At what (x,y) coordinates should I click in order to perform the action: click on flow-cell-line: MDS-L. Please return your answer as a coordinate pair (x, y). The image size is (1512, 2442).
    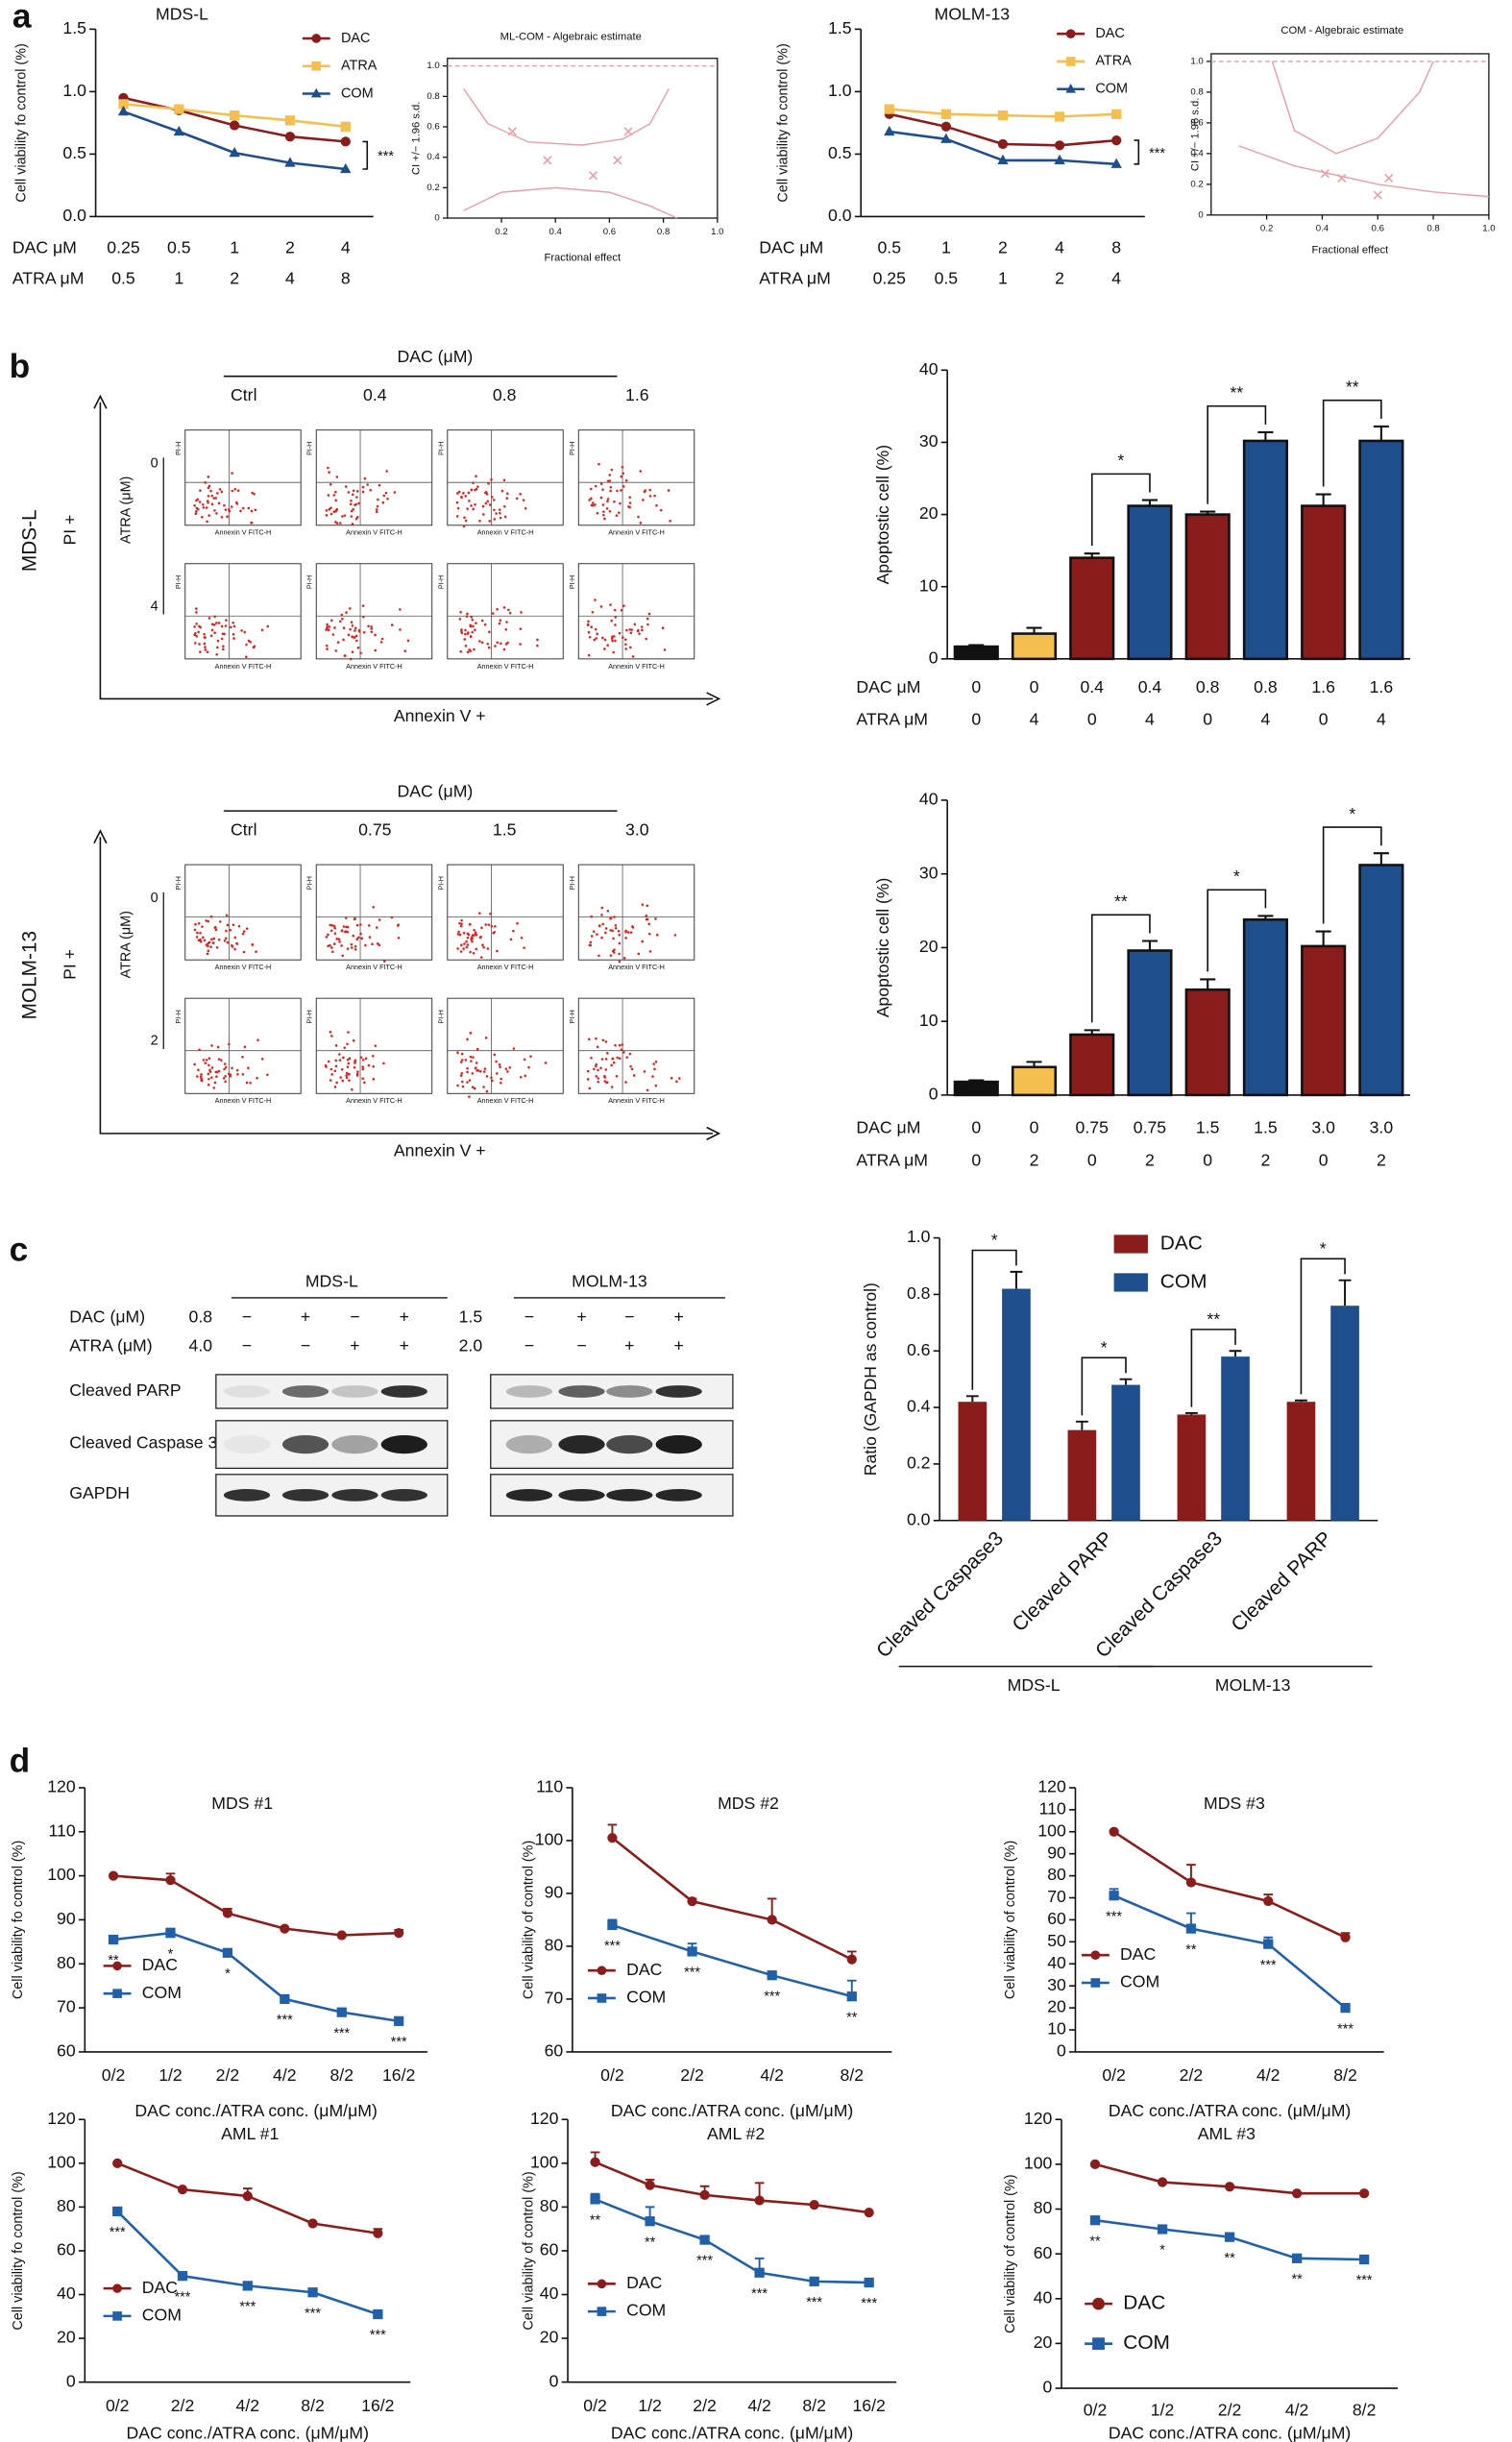
    Looking at the image, I should click on (30, 540).